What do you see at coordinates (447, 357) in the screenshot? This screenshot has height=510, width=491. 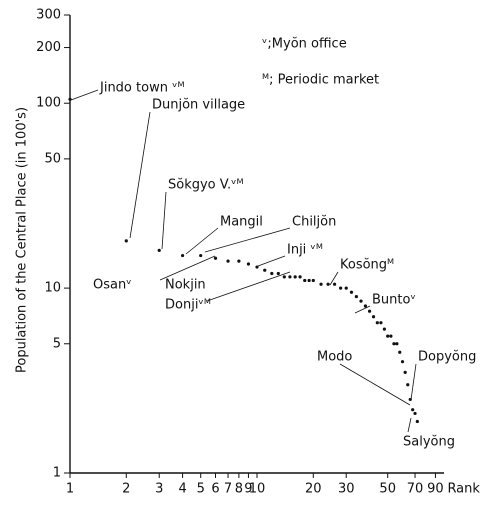 I see `annotation: Dopyŏng` at bounding box center [447, 357].